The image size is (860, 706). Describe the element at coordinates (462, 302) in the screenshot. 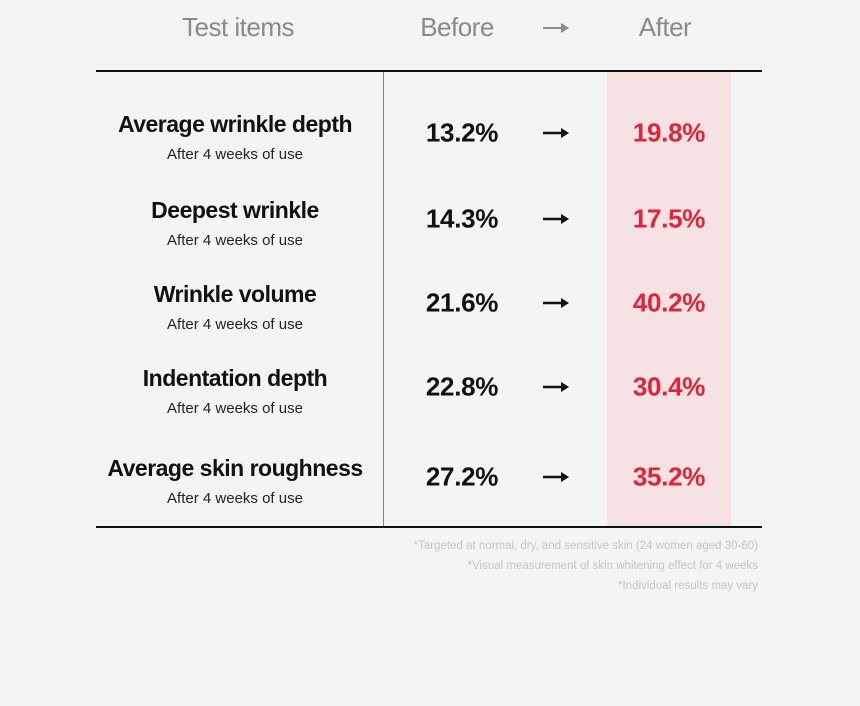

I see `before-value: 21.6%` at that location.